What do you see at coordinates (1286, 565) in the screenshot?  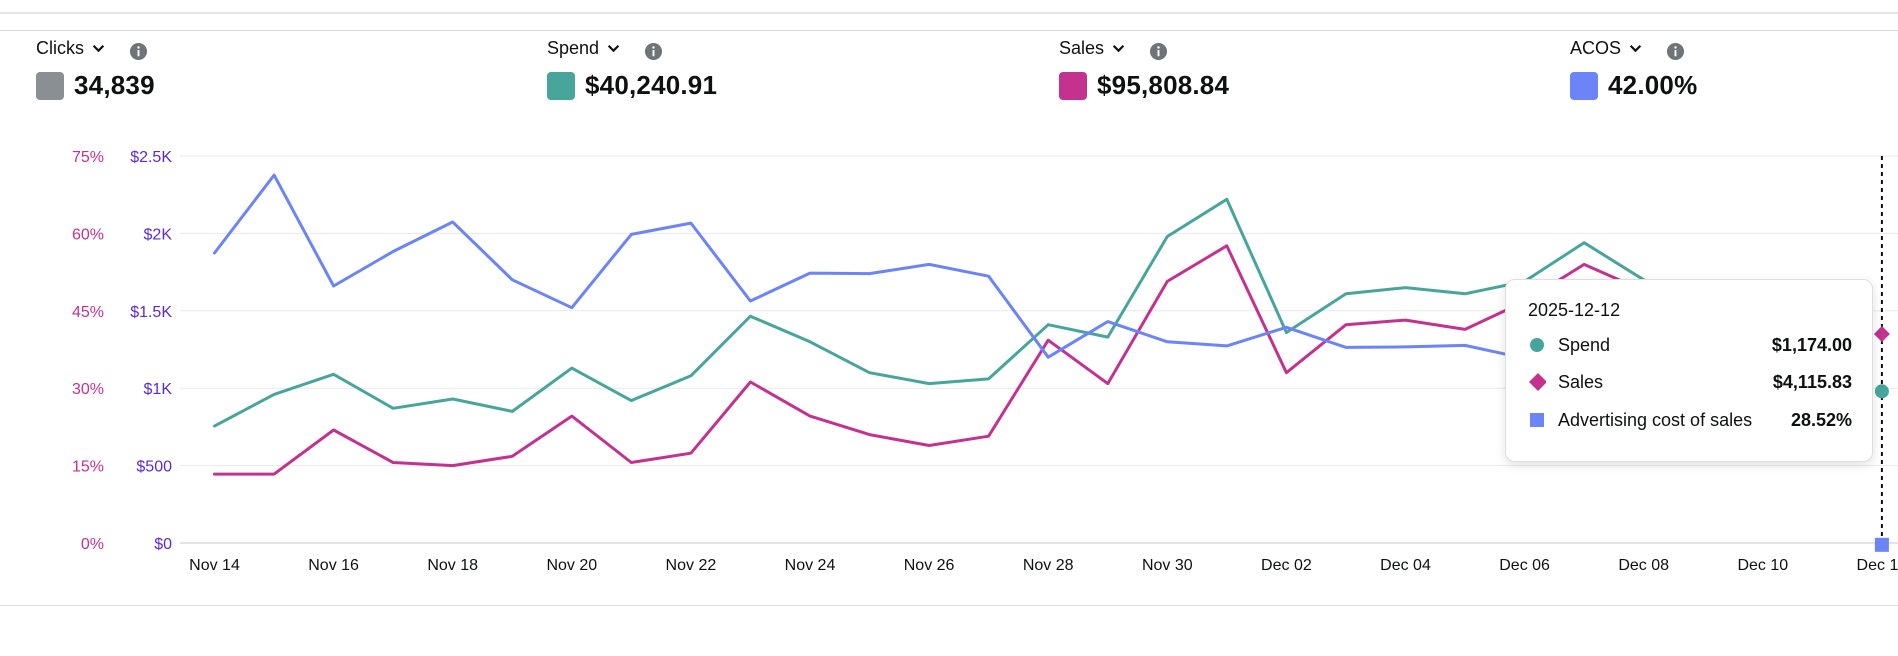 I see `x-tick-label: Dec 02` at bounding box center [1286, 565].